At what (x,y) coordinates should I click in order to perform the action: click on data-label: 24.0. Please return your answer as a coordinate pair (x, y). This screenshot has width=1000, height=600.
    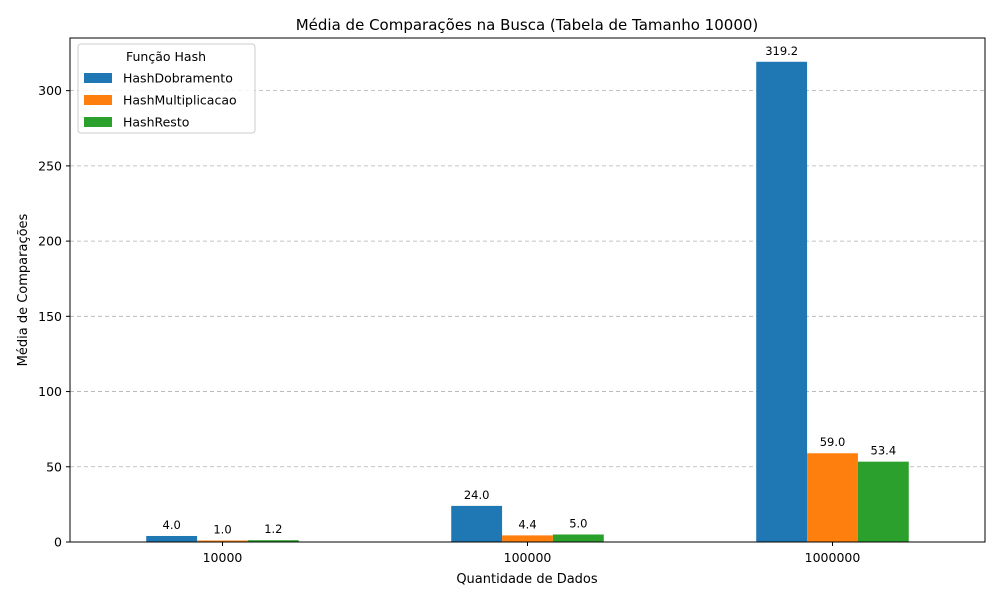
    Looking at the image, I should click on (477, 495).